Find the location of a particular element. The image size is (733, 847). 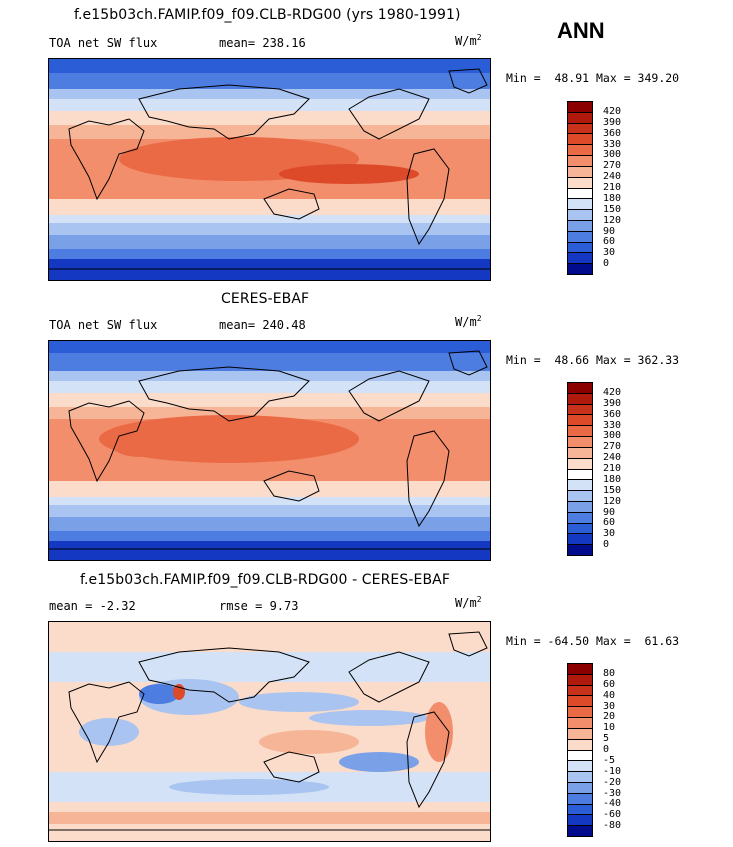

colorbar-tick-label: -10 is located at coordinates (612, 771).